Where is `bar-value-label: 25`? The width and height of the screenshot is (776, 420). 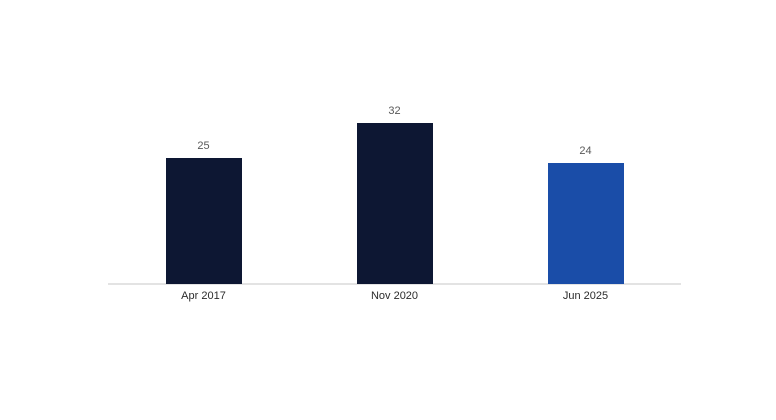 bar-value-label: 25 is located at coordinates (203, 146).